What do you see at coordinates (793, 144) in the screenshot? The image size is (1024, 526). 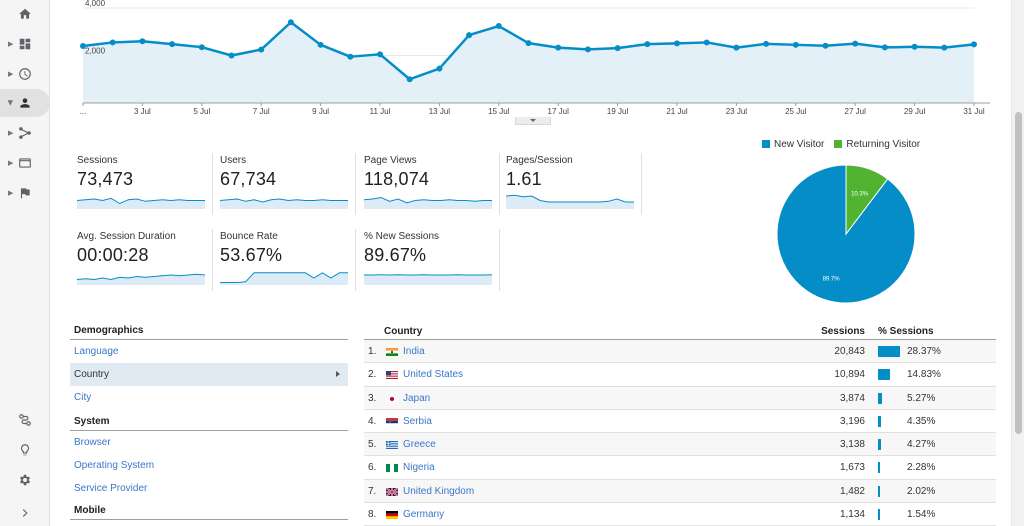 I see `legend-item-new-visitor: New Visitor` at bounding box center [793, 144].